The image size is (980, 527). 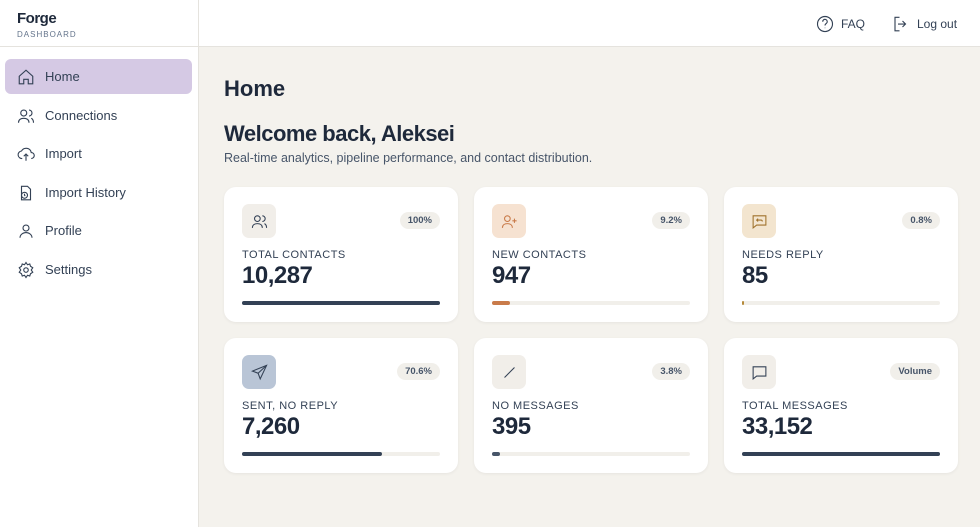 I want to click on card-label: TOTAL MESSAGES, so click(x=795, y=406).